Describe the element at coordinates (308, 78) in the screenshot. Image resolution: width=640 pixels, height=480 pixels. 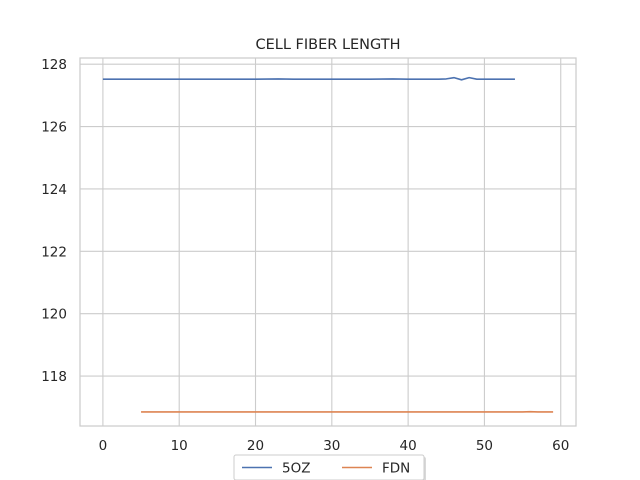
I see `series-line-5oz` at that location.